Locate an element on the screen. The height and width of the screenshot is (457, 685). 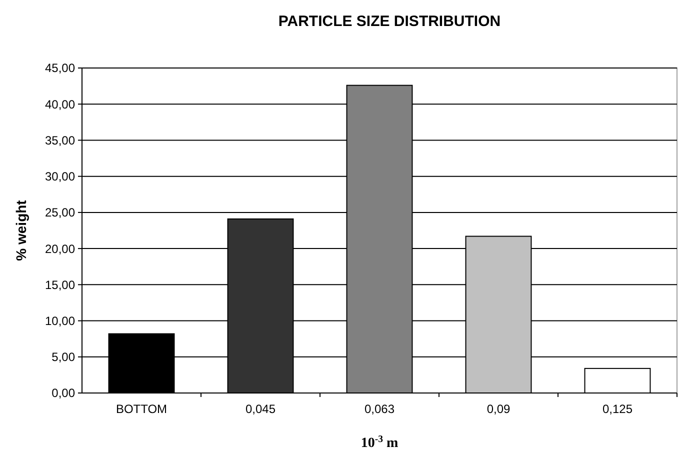
y-tick-label: 35,00 is located at coordinates (60, 140).